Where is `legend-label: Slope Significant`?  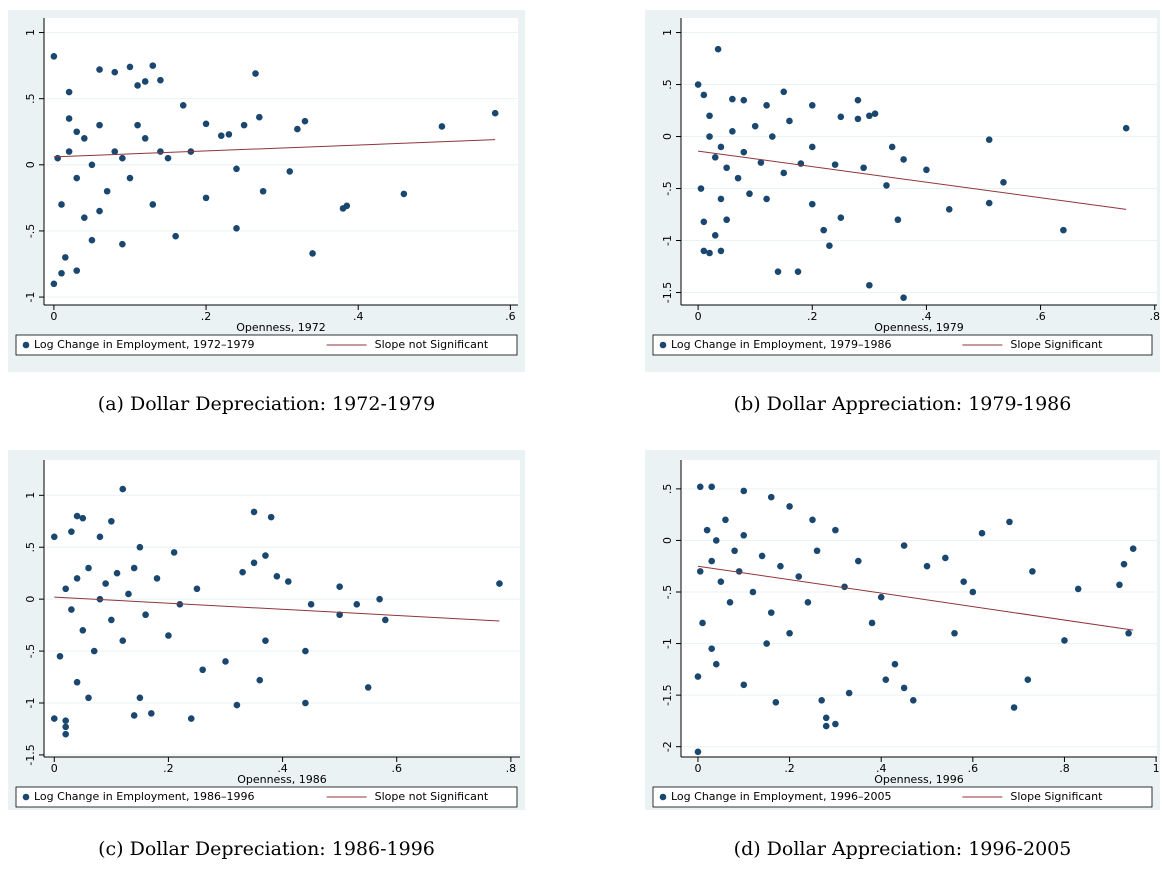 legend-label: Slope Significant is located at coordinates (1056, 796).